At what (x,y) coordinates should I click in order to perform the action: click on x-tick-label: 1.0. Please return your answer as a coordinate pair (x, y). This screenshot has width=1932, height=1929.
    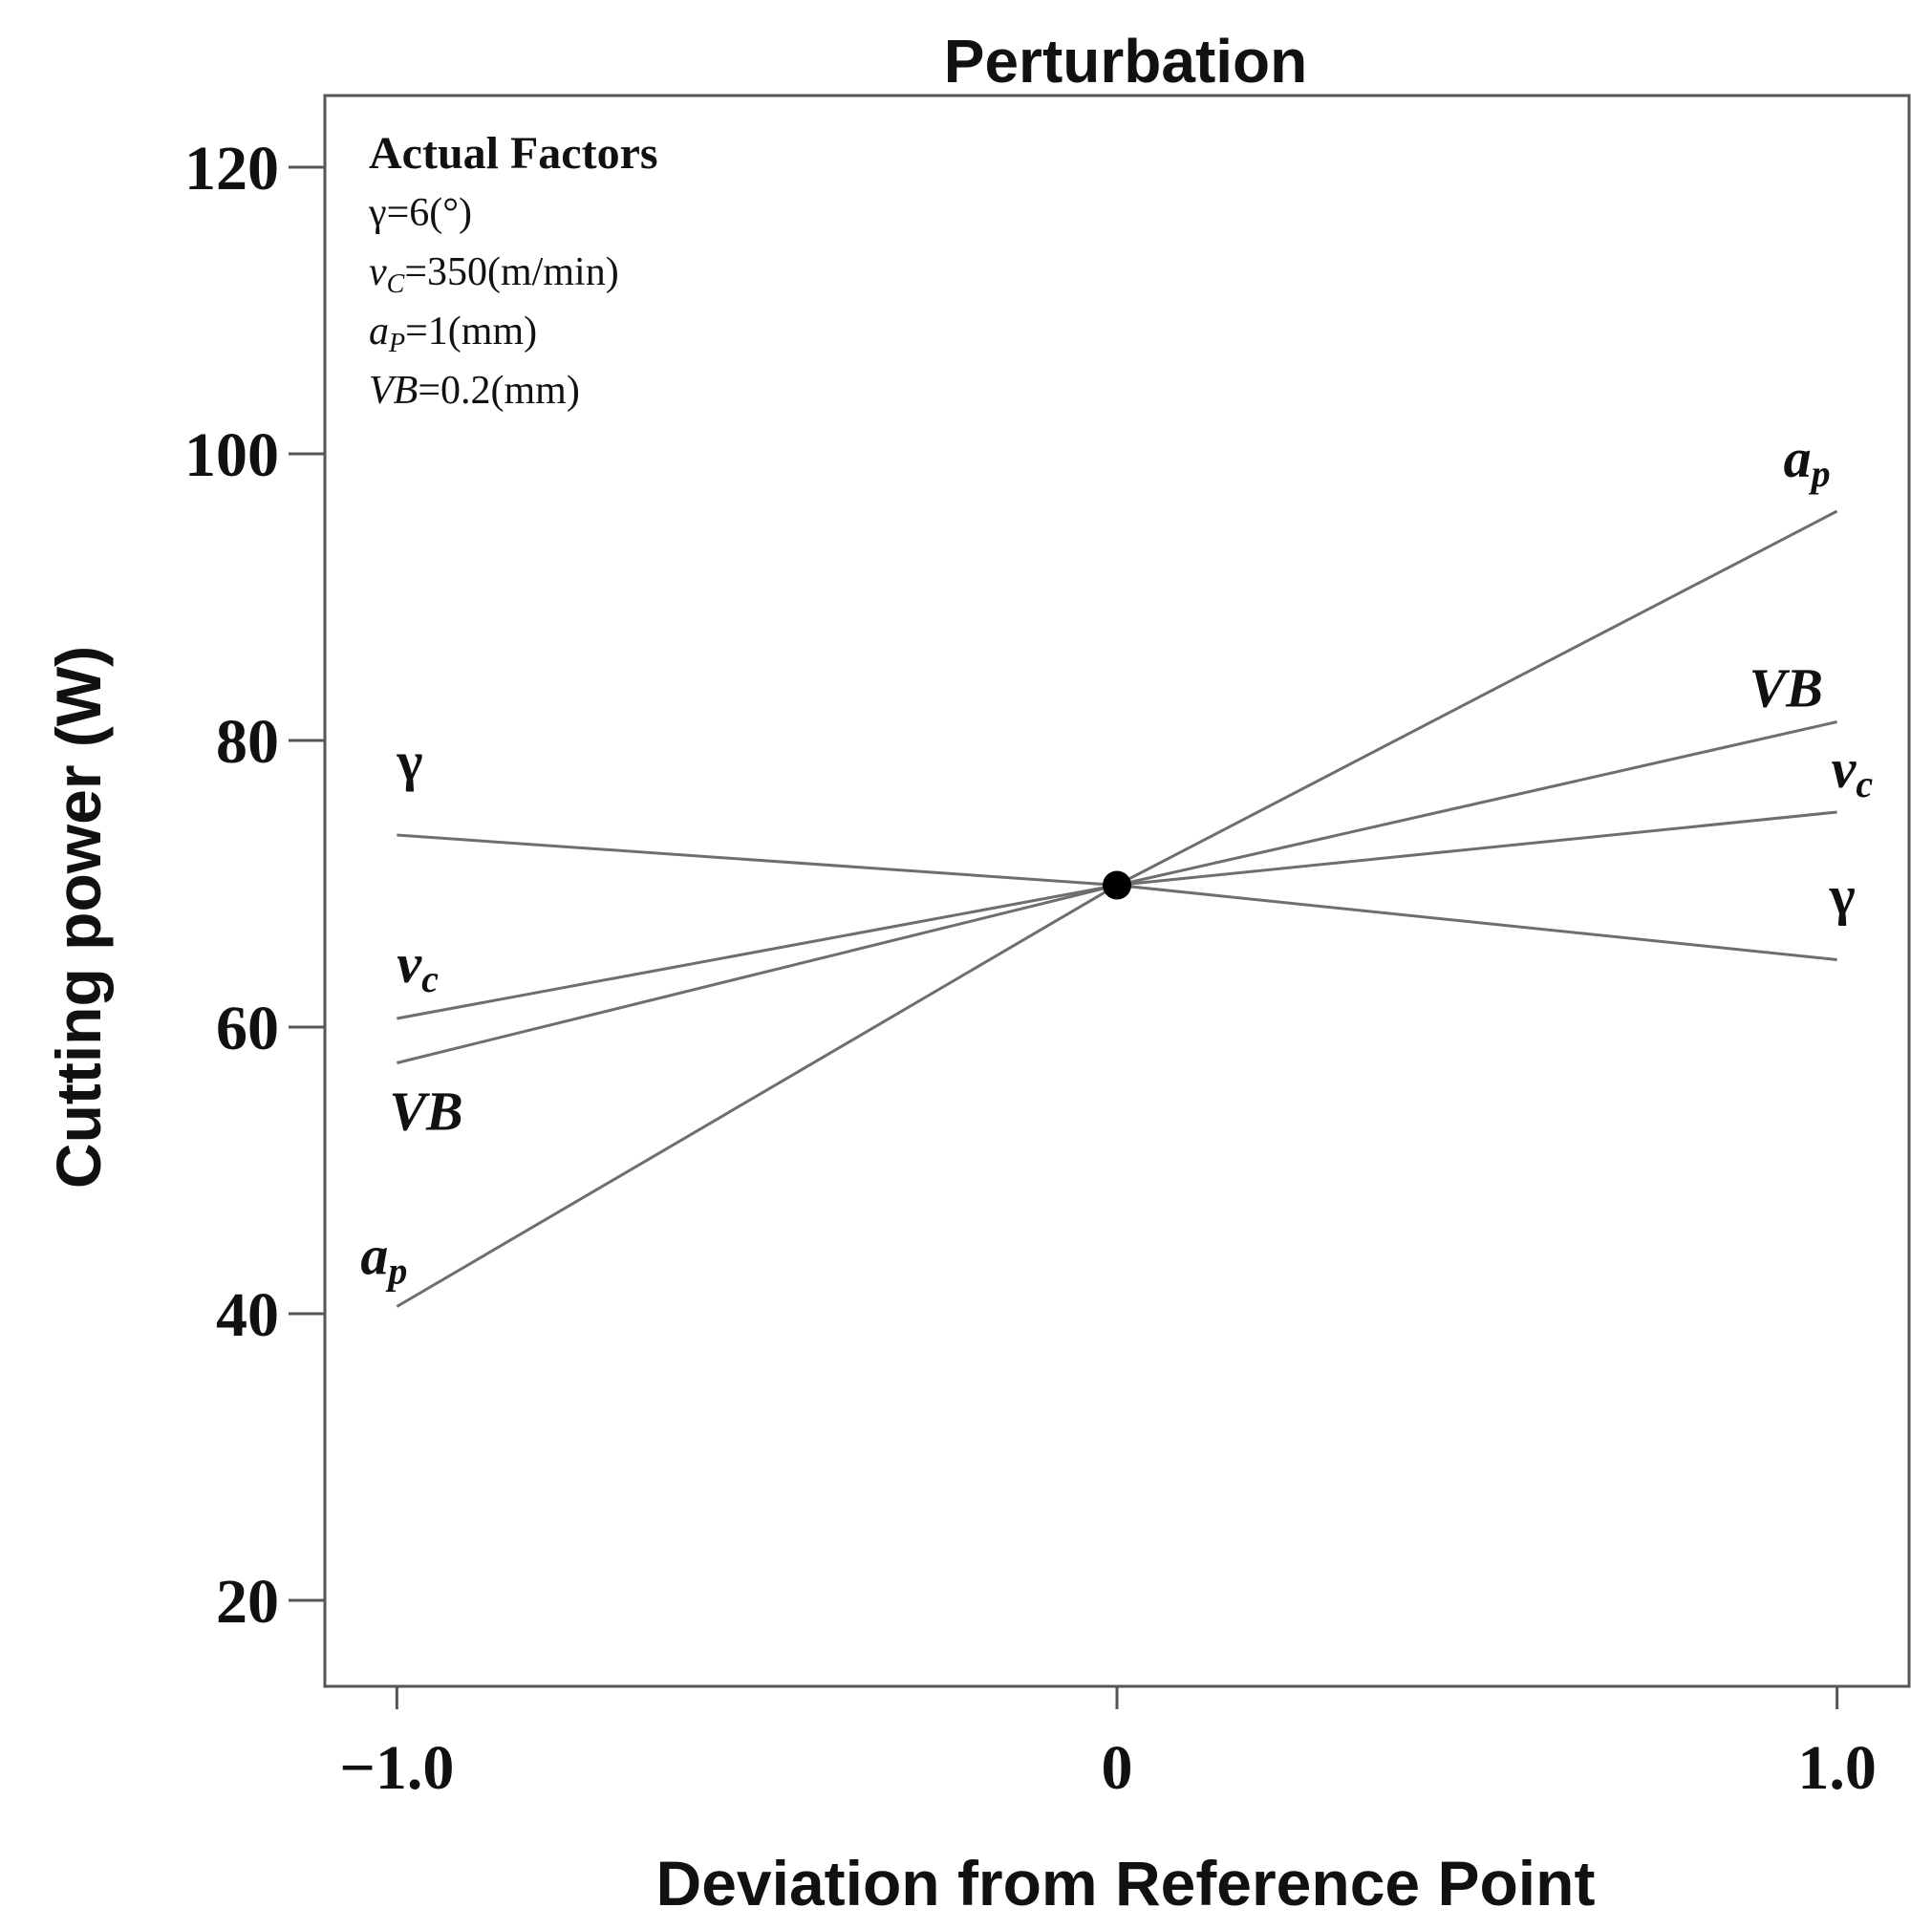
    Looking at the image, I should click on (1837, 1768).